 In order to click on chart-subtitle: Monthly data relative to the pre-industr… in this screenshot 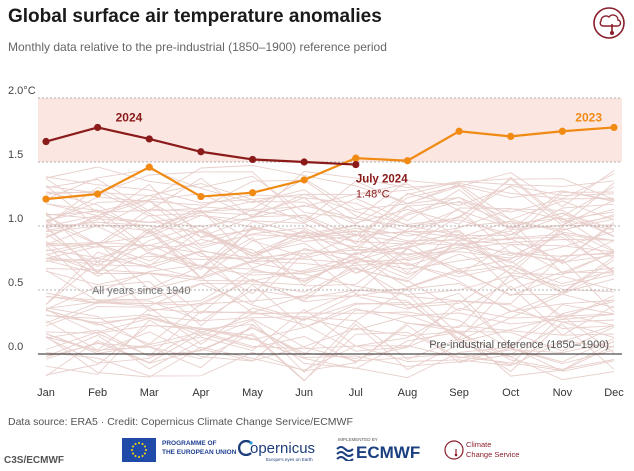, I will do `click(197, 47)`.